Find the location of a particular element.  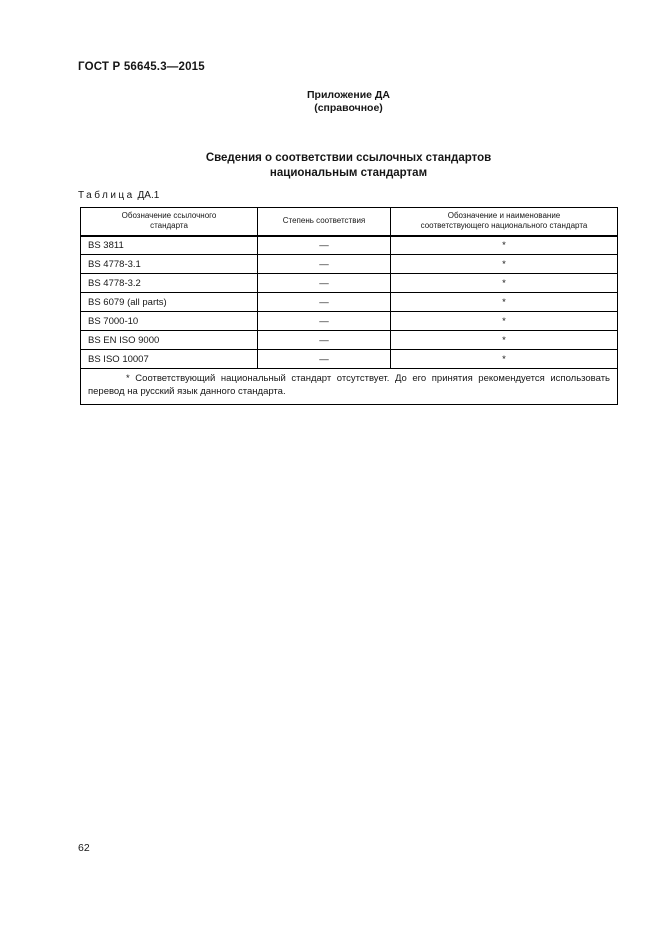

appendix-heading: Приложение ДА (справочное) is located at coordinates (348, 102).